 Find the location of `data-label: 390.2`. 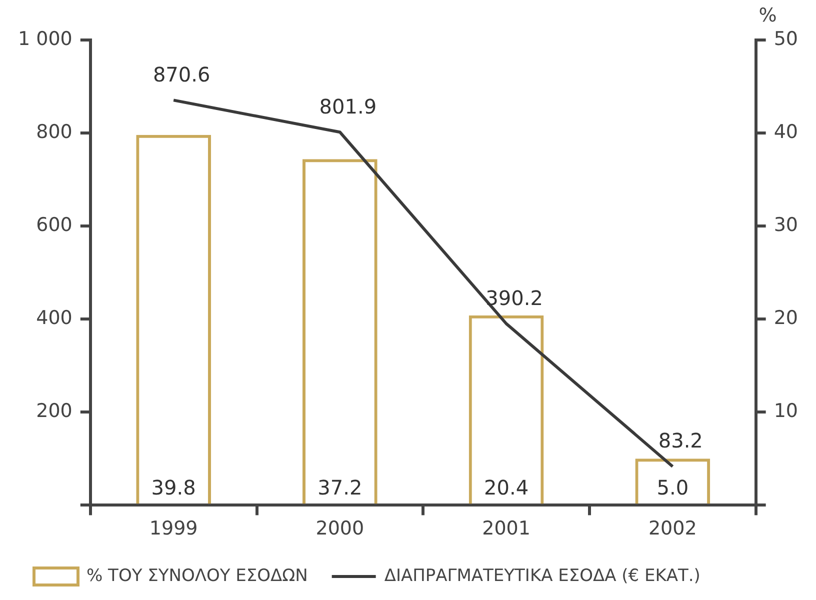

data-label: 390.2 is located at coordinates (514, 298).